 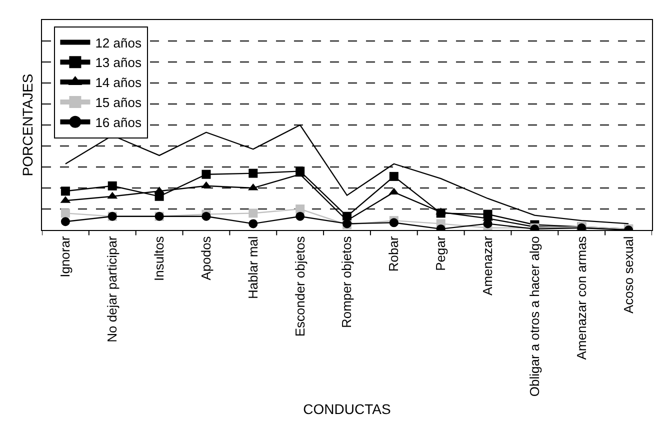 I want to click on x-tick-label: Hablar mal, so click(x=252, y=268).